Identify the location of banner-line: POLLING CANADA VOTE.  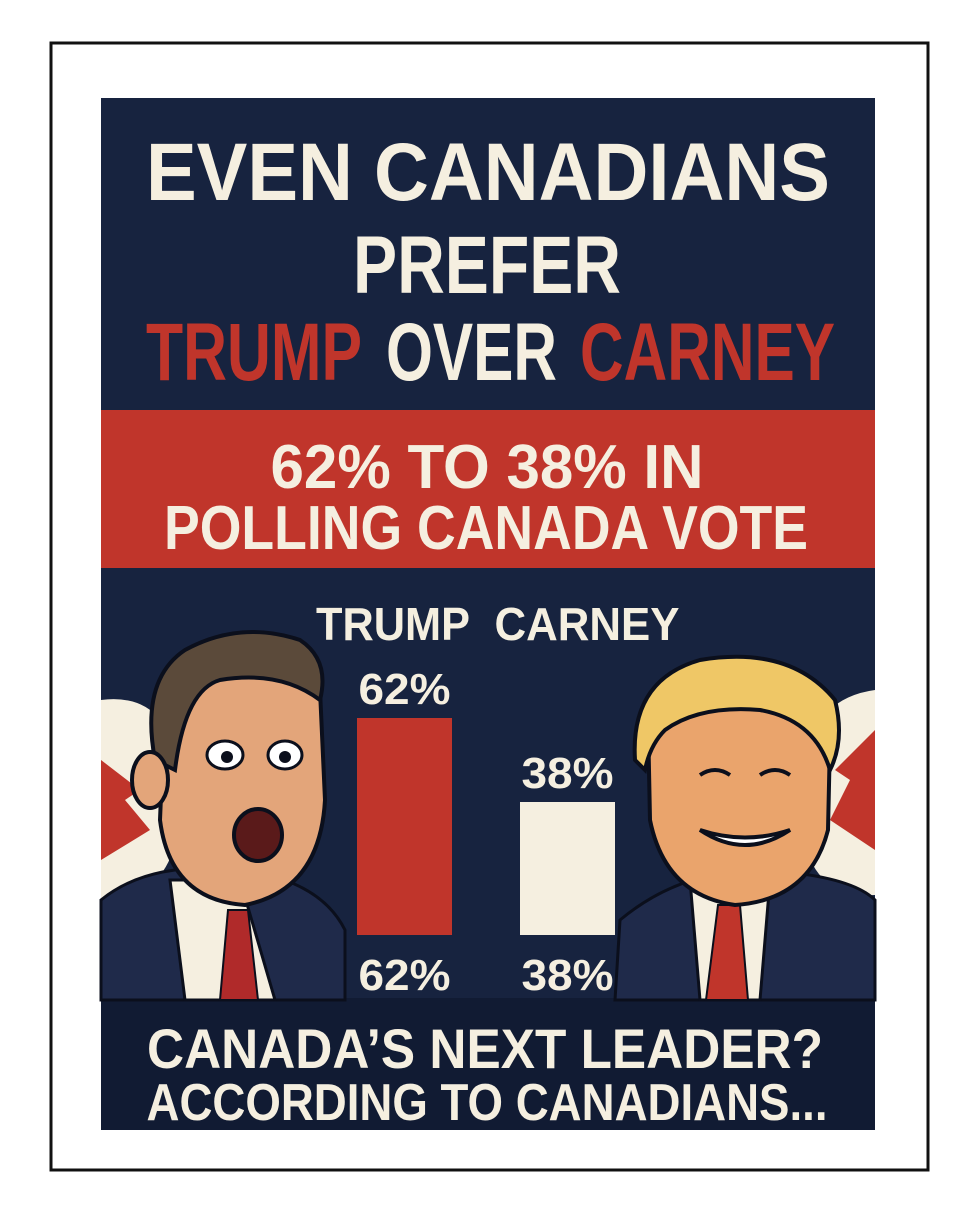
(486, 528).